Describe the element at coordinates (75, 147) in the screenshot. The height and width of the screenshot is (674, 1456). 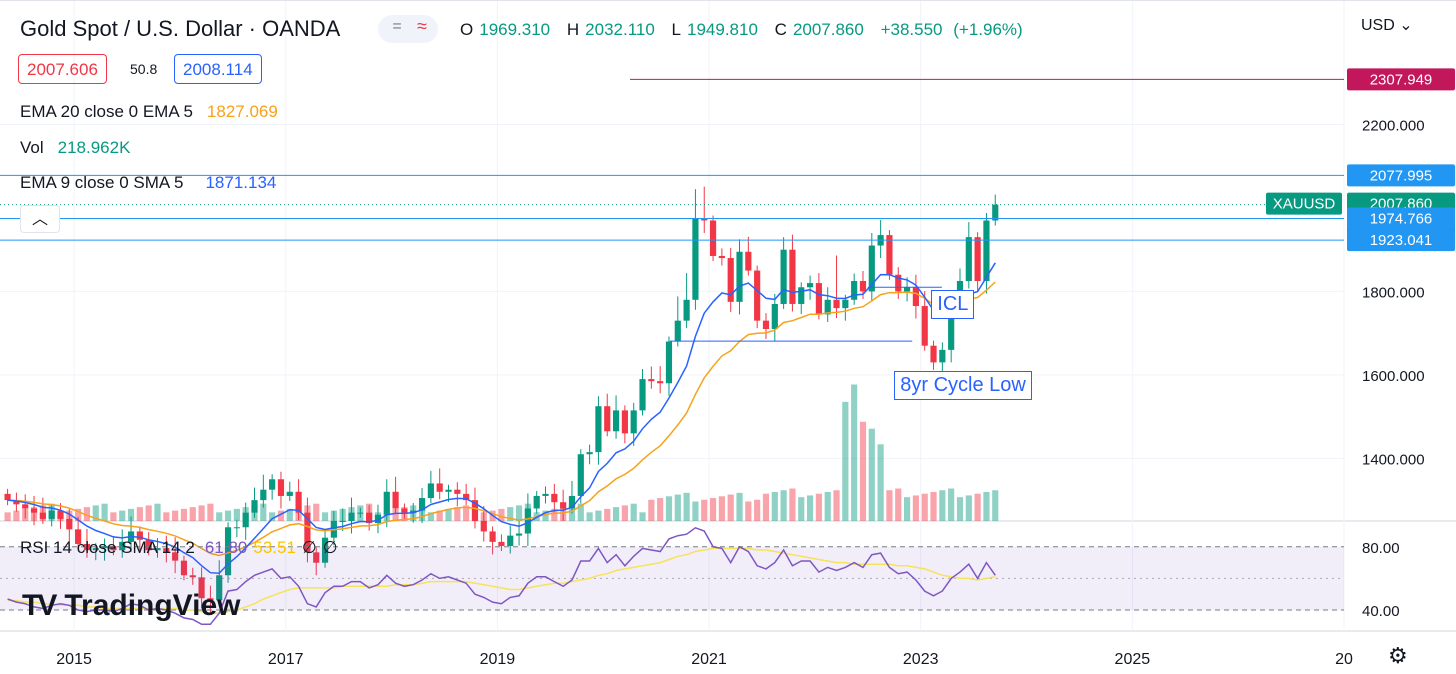
I see `volume-legend: Vol 218.962K` at that location.